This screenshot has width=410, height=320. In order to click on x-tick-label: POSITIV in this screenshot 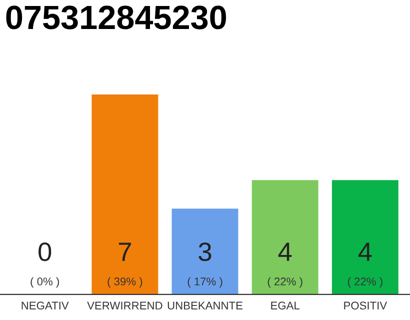, I will do `click(366, 306)`.